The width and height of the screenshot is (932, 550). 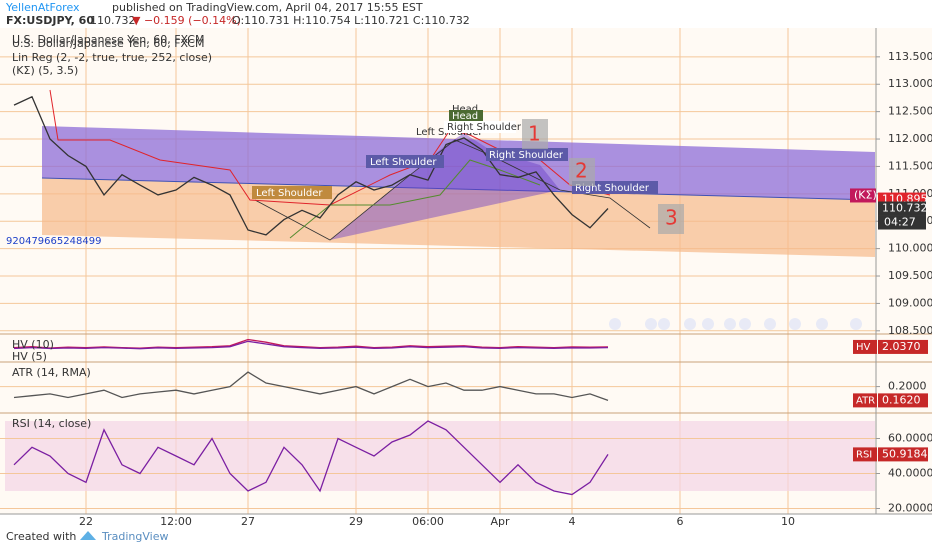 I want to click on y-tick-label: 112.000, so click(x=910, y=138).